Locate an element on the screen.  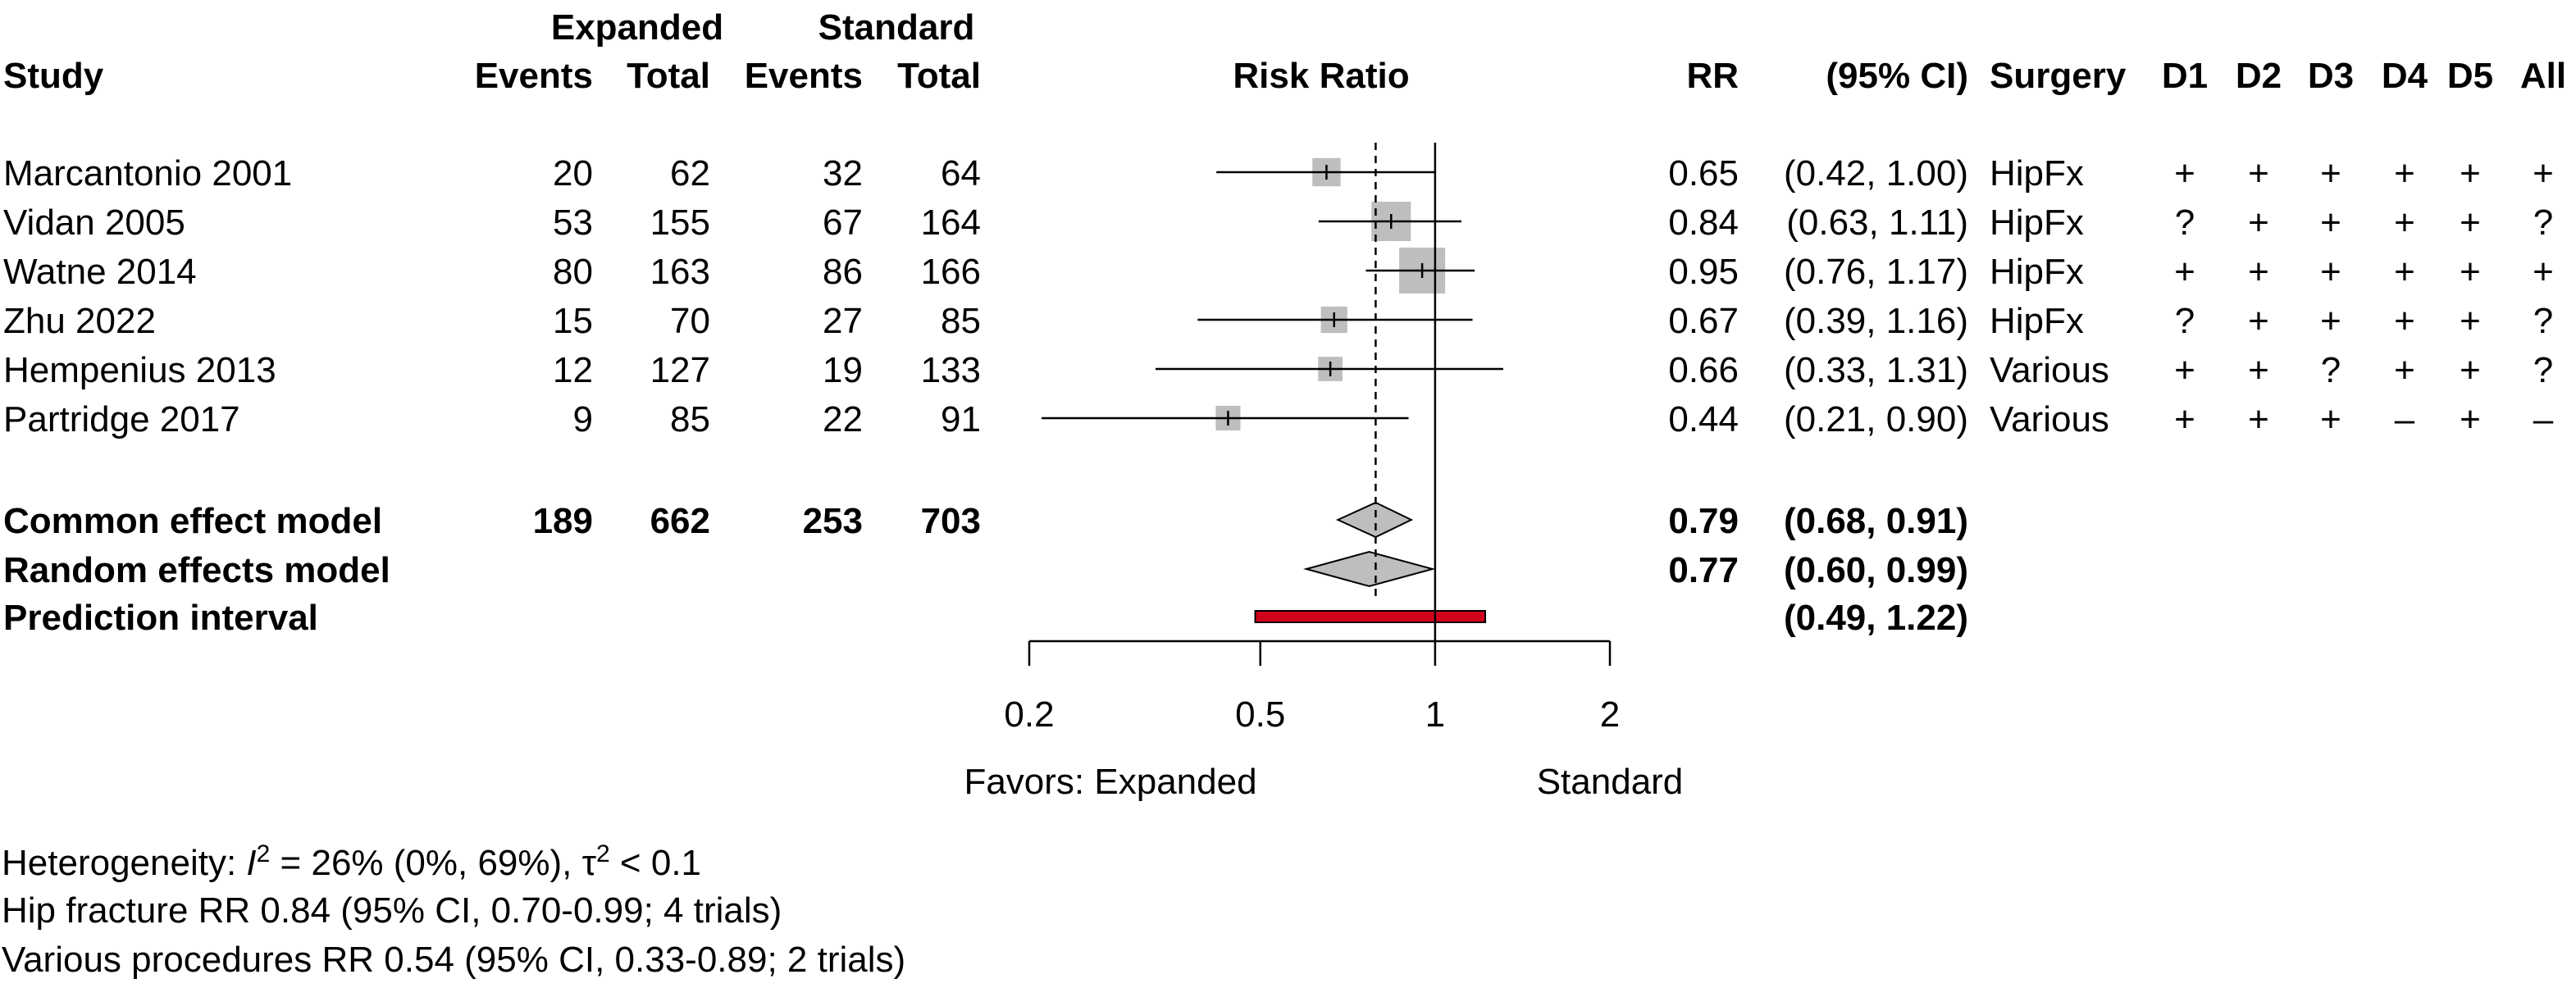
pooled-standard-total: 703 is located at coordinates (951, 521).